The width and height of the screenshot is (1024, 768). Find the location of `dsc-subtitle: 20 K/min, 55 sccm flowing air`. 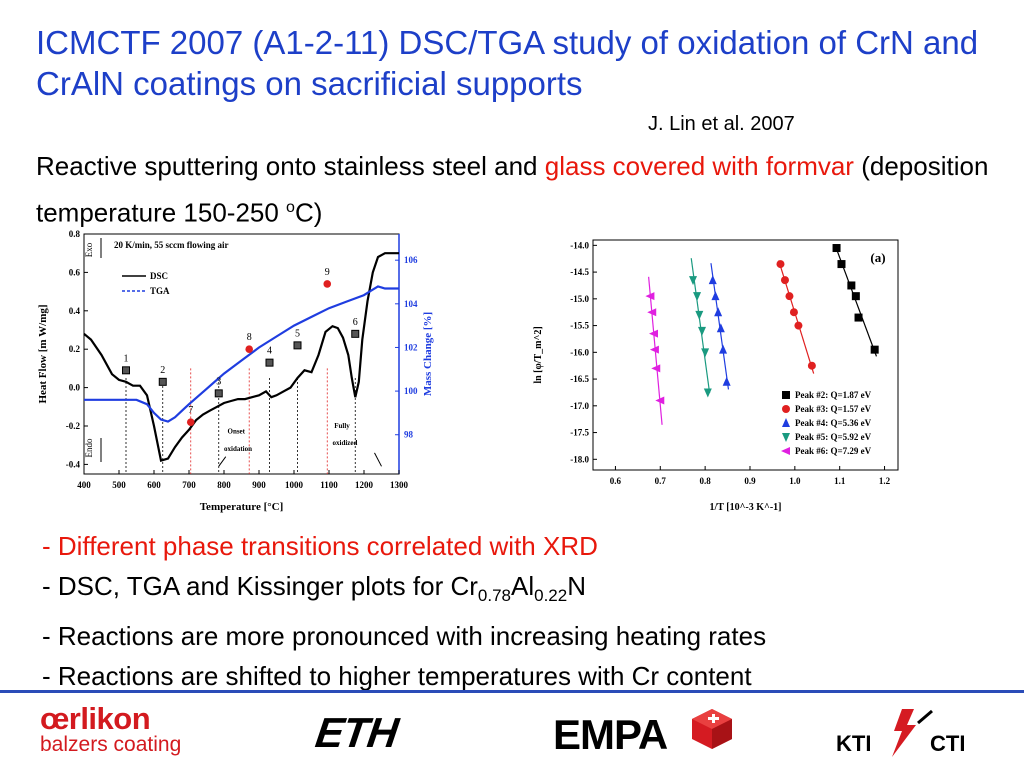

dsc-subtitle: 20 K/min, 55 sccm flowing air is located at coordinates (171, 245).